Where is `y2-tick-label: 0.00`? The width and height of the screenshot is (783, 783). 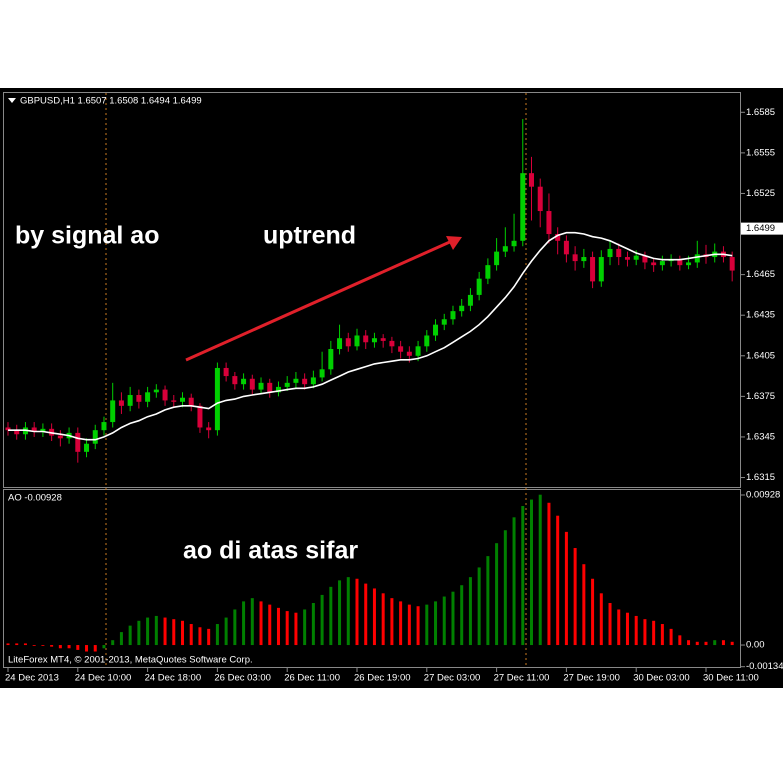
y2-tick-label: 0.00 is located at coordinates (755, 645).